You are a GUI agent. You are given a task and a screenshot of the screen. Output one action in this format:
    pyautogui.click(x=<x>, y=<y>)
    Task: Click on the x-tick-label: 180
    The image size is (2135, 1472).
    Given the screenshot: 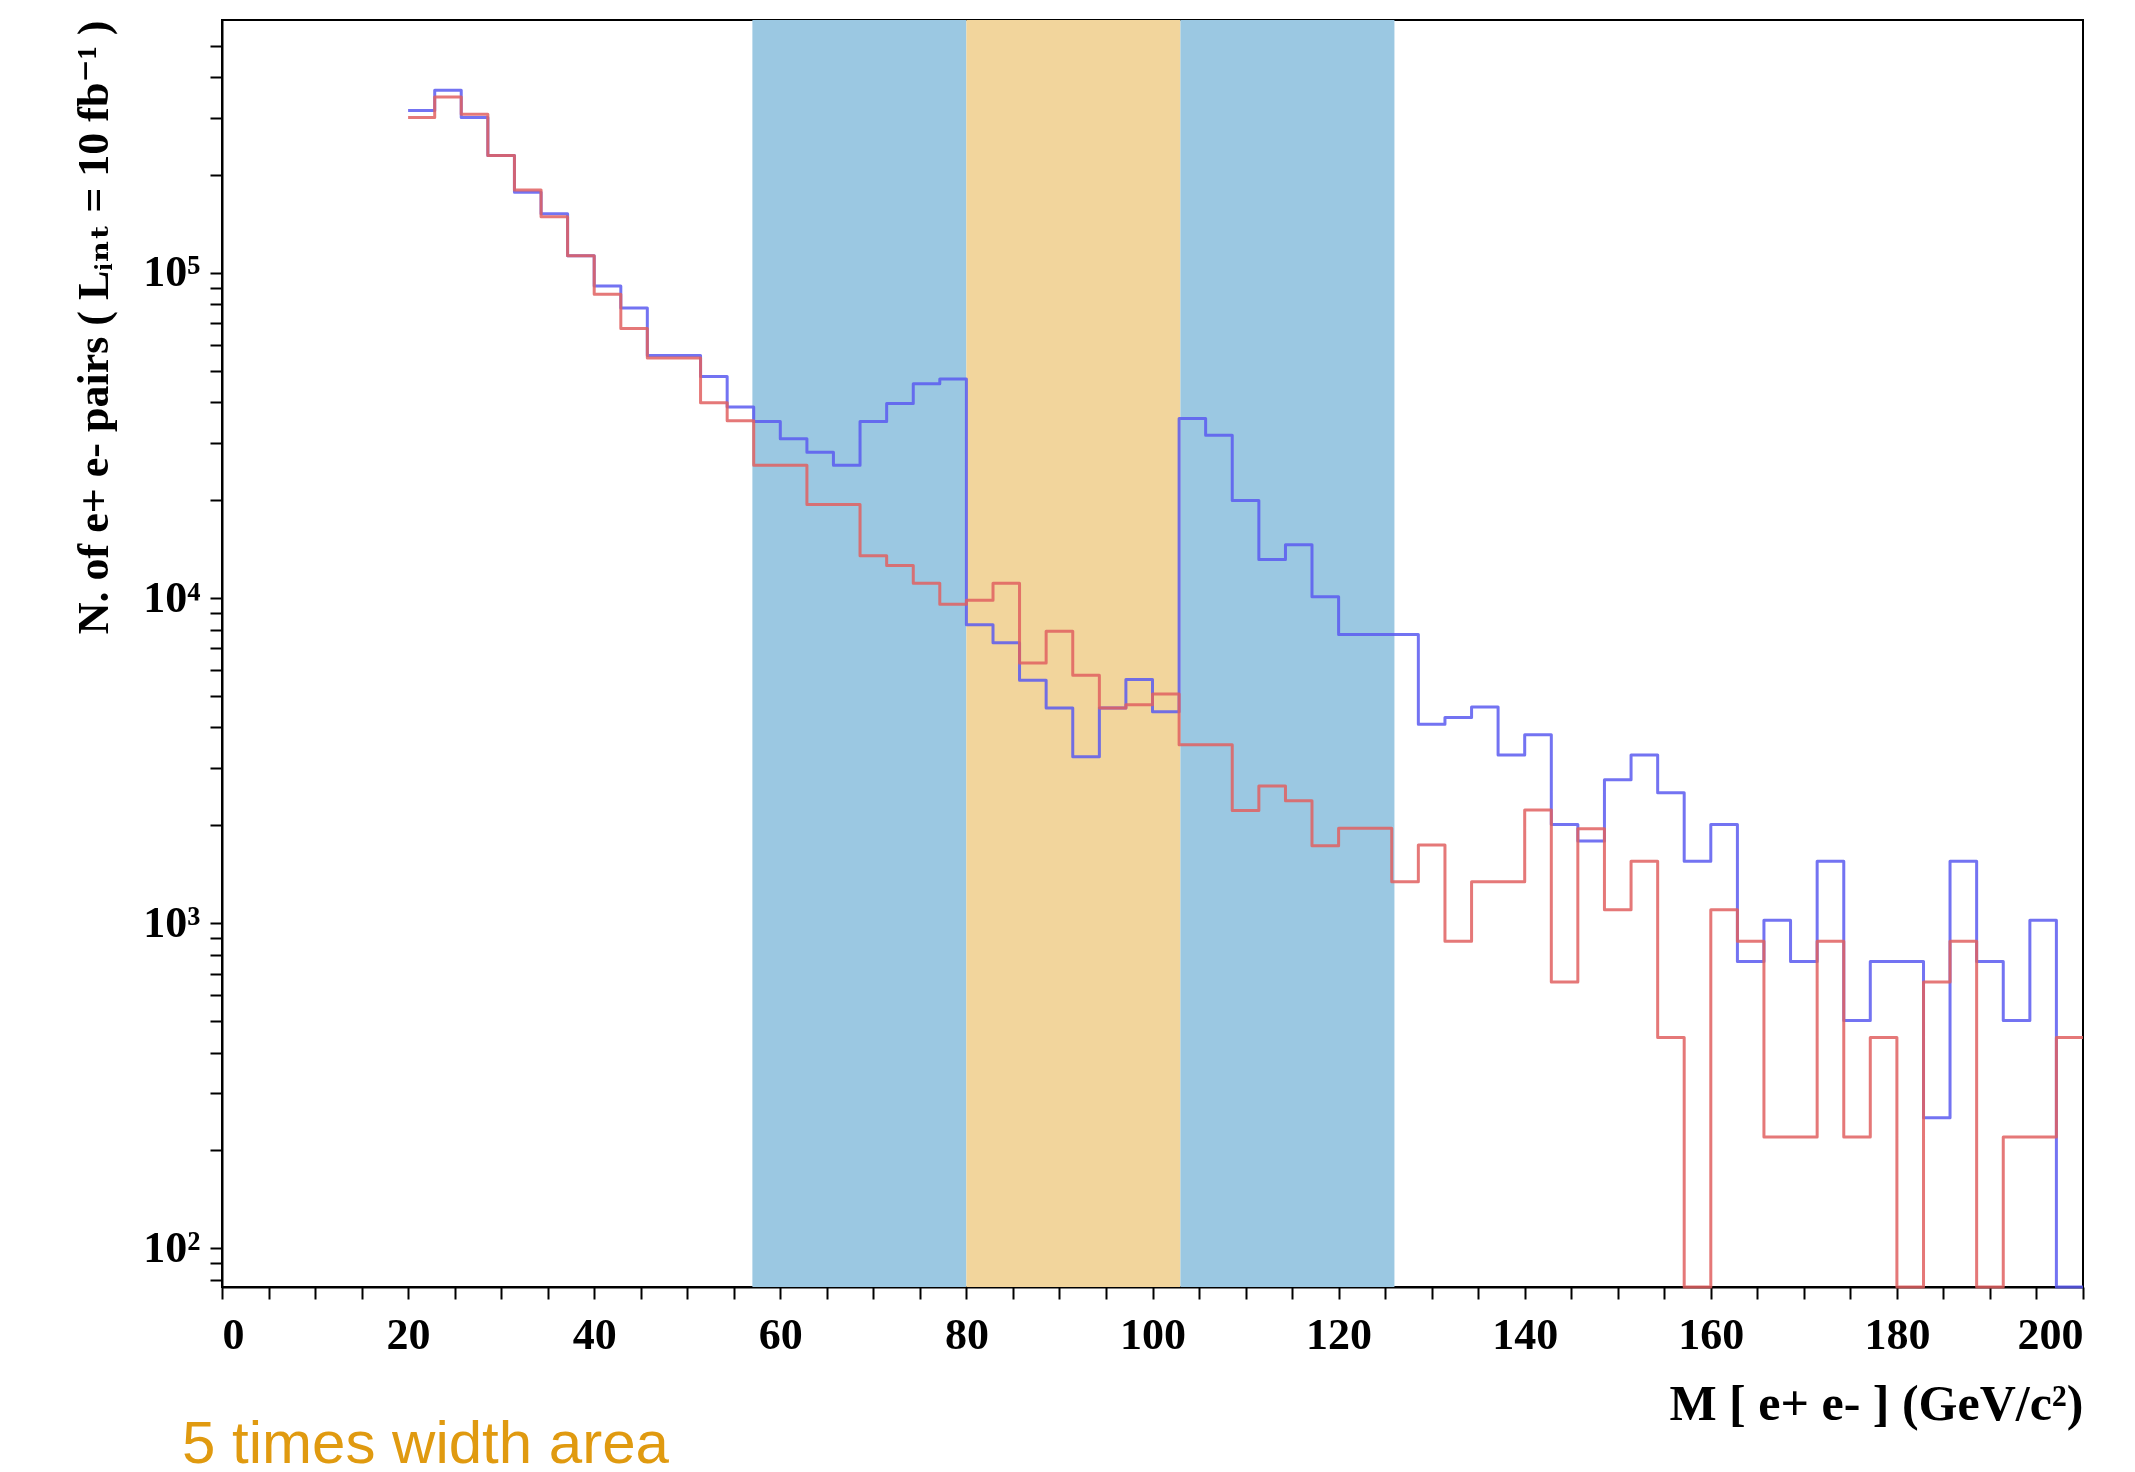 What is the action you would take?
    pyautogui.click(x=1897, y=1334)
    